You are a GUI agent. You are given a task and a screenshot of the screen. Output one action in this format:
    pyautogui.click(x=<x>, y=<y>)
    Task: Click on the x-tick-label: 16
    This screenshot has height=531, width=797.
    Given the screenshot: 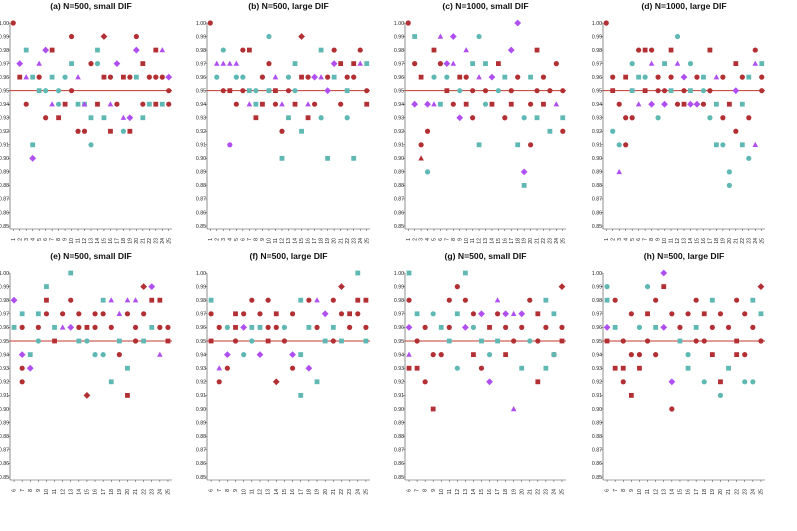 What is the action you would take?
    pyautogui.click(x=111, y=241)
    